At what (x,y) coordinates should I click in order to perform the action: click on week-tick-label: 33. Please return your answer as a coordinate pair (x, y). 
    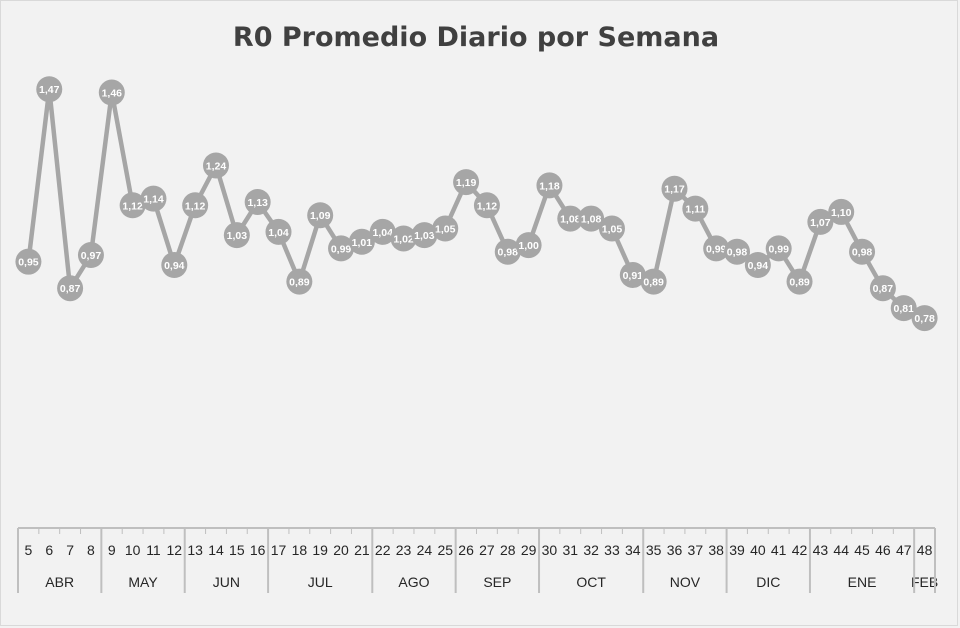
    Looking at the image, I should click on (612, 550).